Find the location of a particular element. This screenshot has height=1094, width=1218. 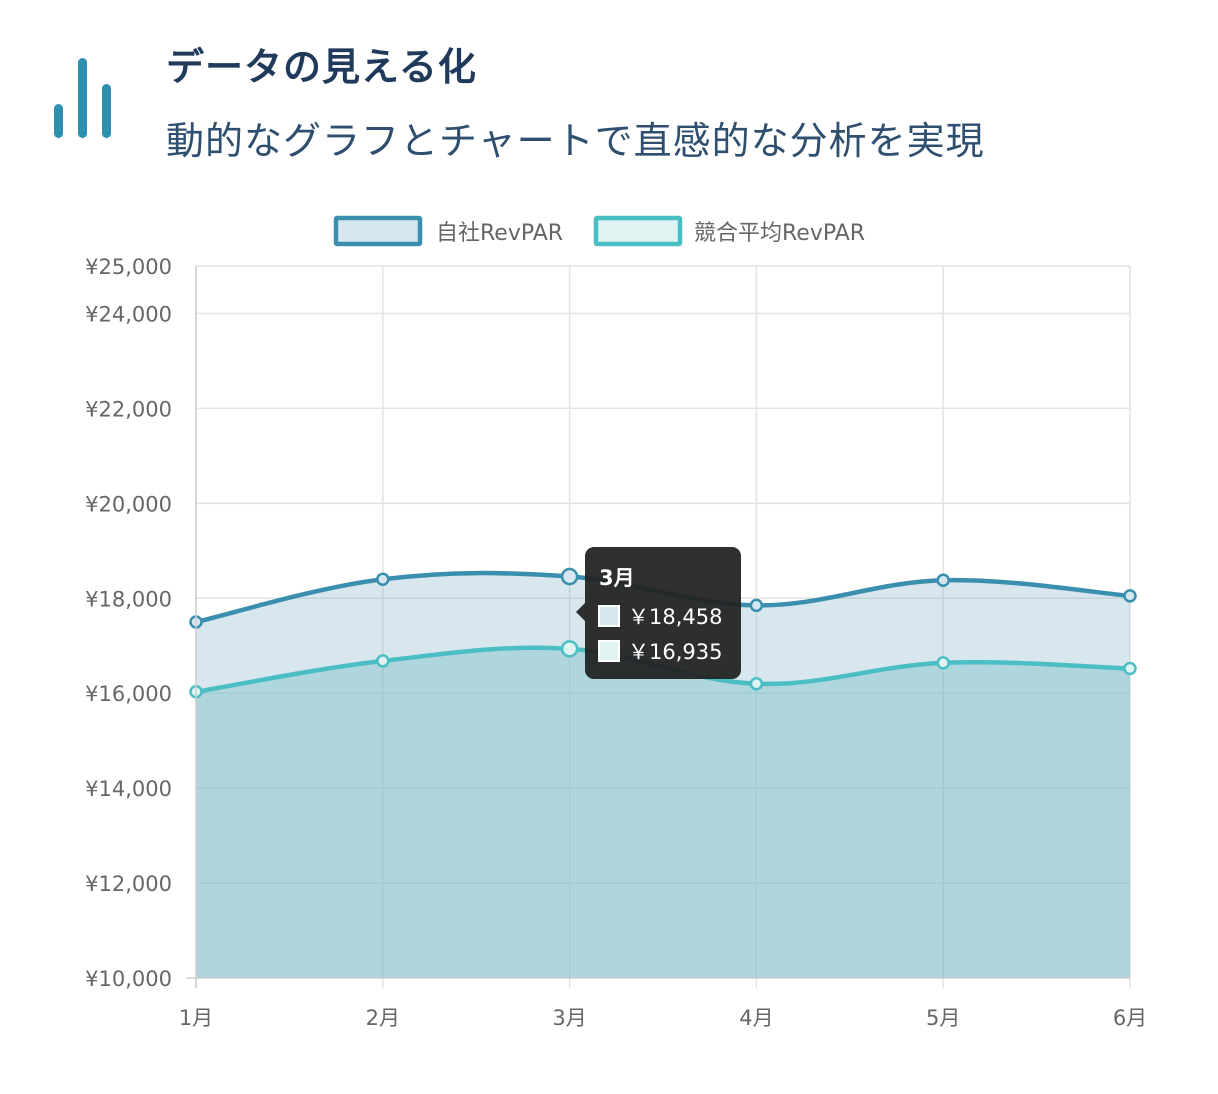

x-tick-label: 4月 is located at coordinates (756, 1018).